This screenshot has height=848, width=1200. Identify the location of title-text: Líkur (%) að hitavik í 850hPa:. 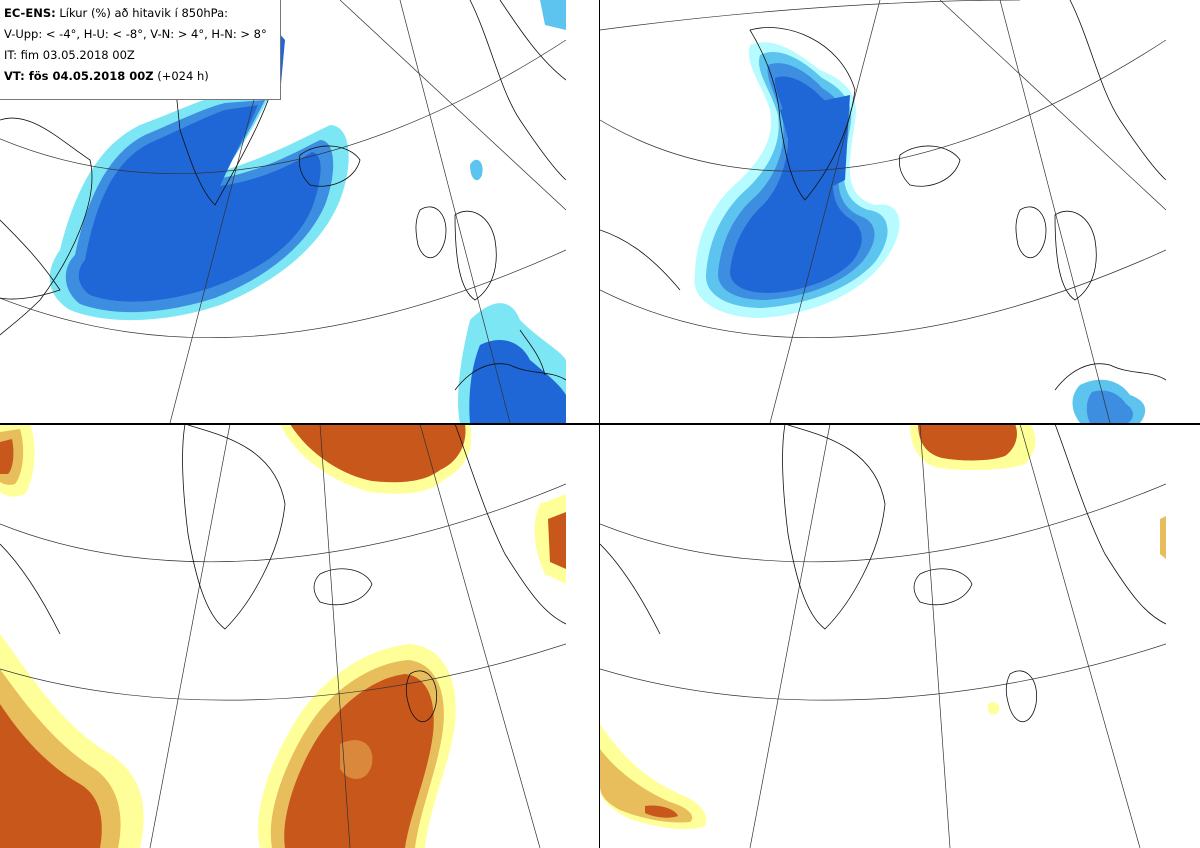
(144, 13).